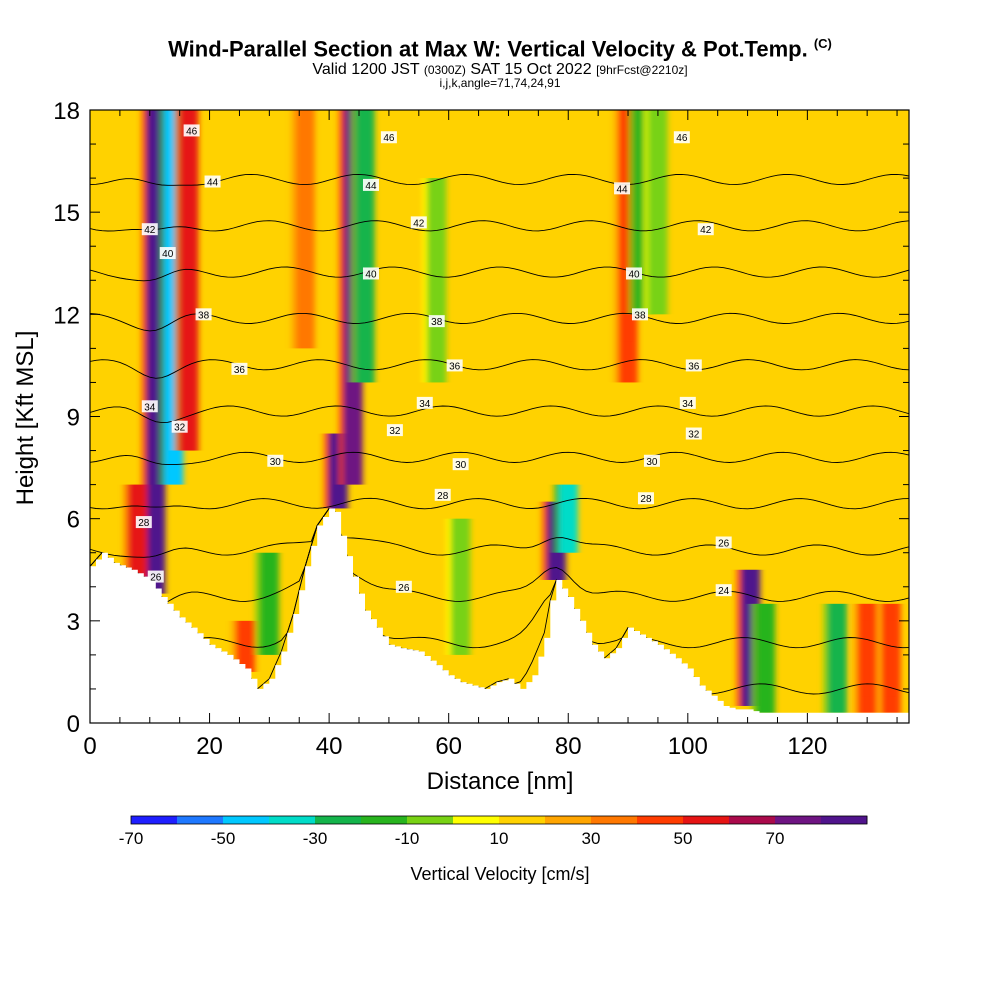  I want to click on y-tick-label: 6, so click(73, 520).